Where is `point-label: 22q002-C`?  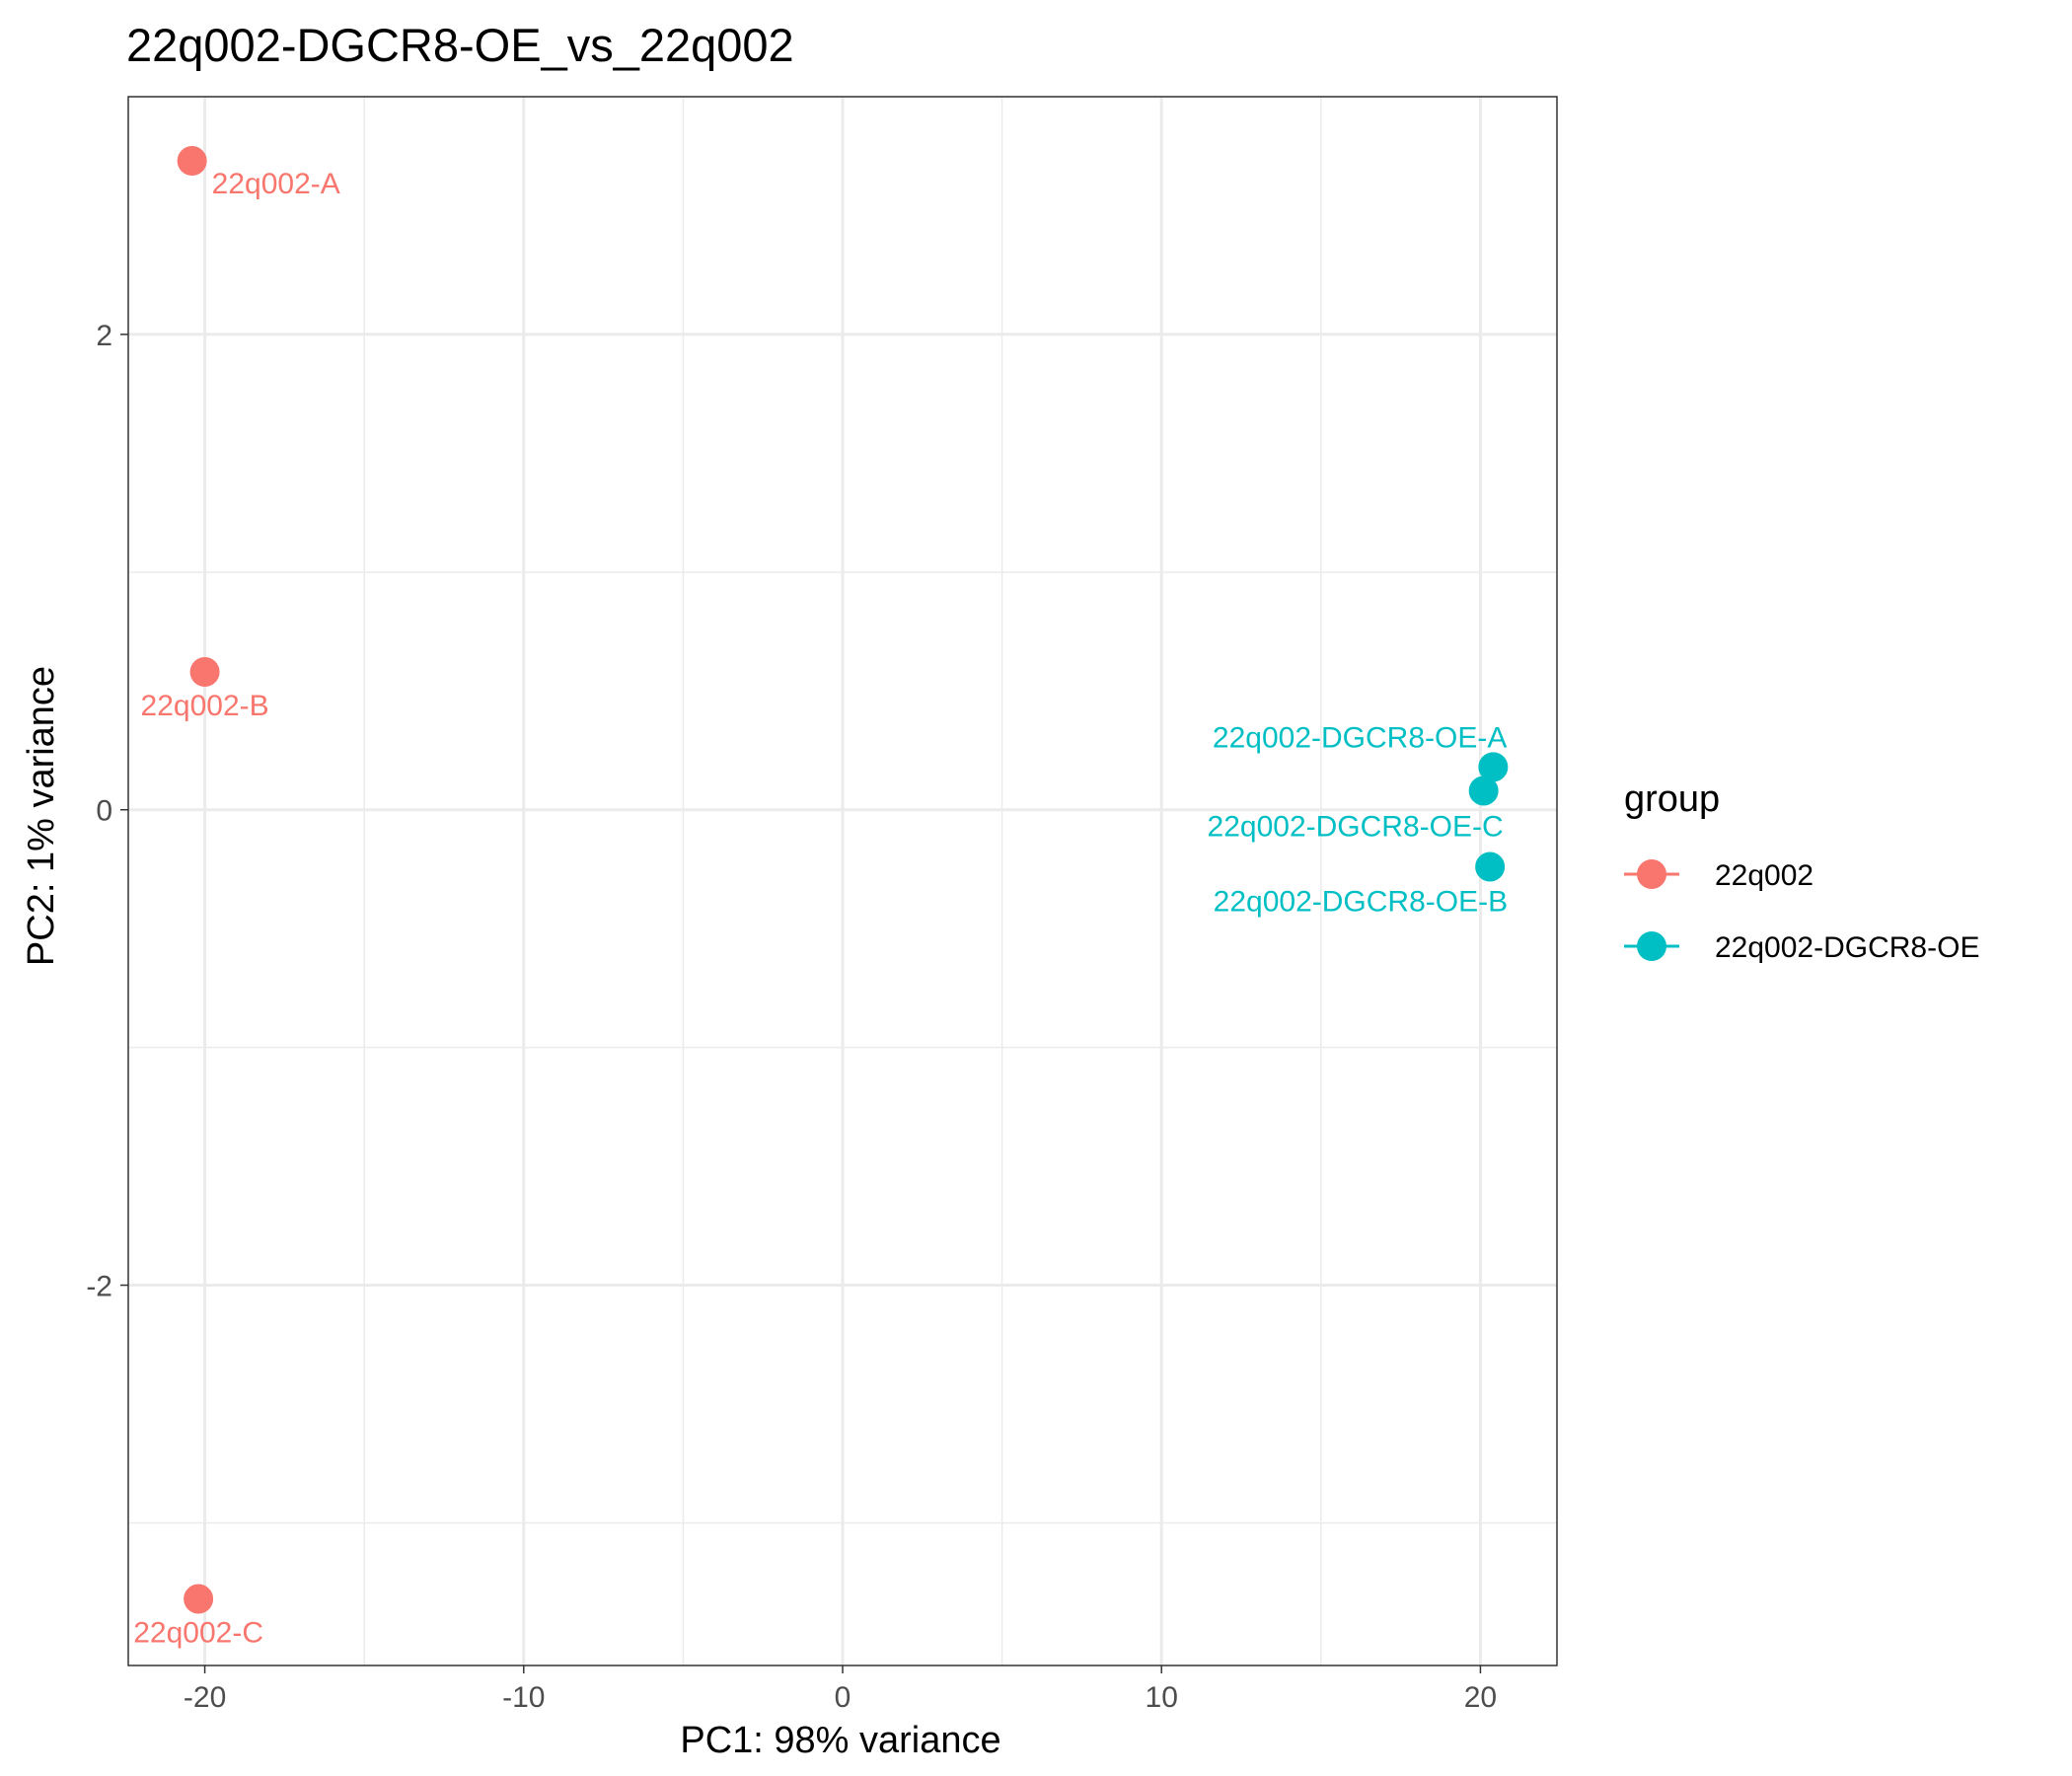
point-label: 22q002-C is located at coordinates (198, 1633).